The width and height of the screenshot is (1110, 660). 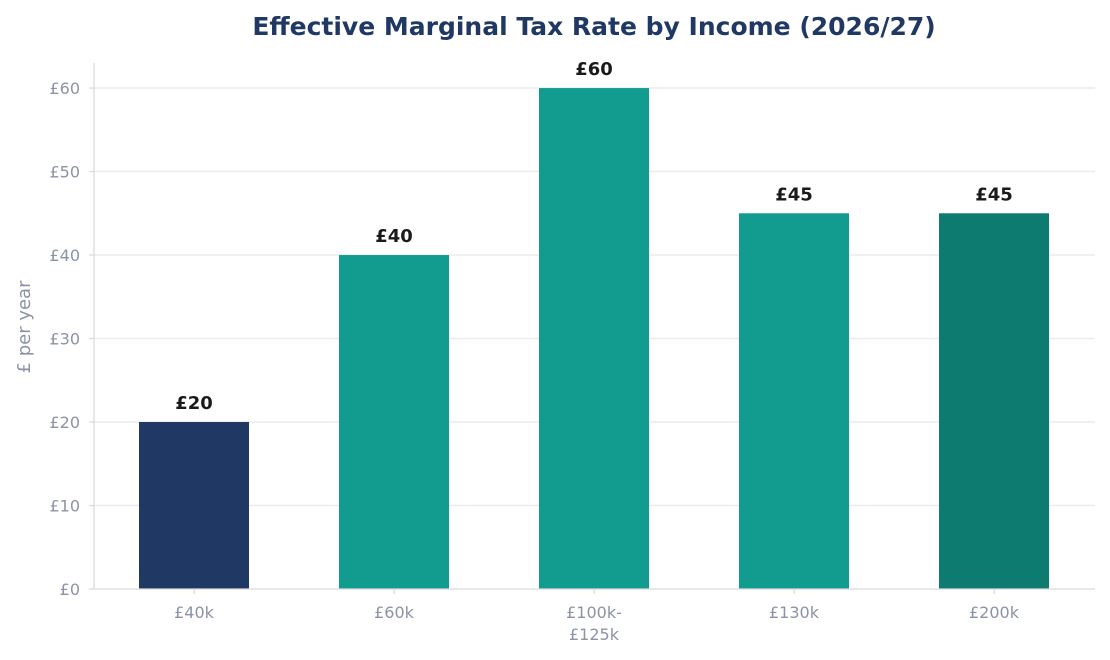 What do you see at coordinates (70, 589) in the screenshot?
I see `y-tick-label-0: £0` at bounding box center [70, 589].